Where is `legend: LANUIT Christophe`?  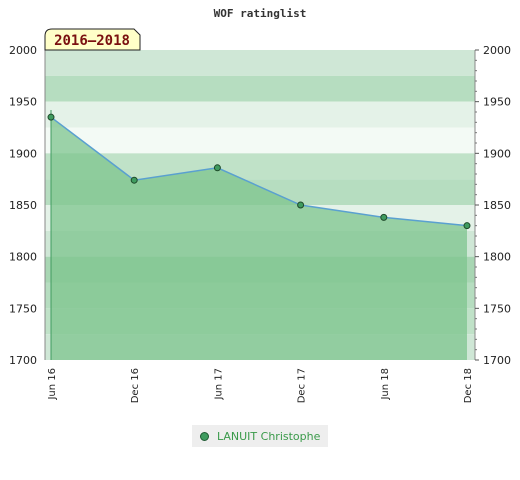 legend: LANUIT Christophe is located at coordinates (260, 436).